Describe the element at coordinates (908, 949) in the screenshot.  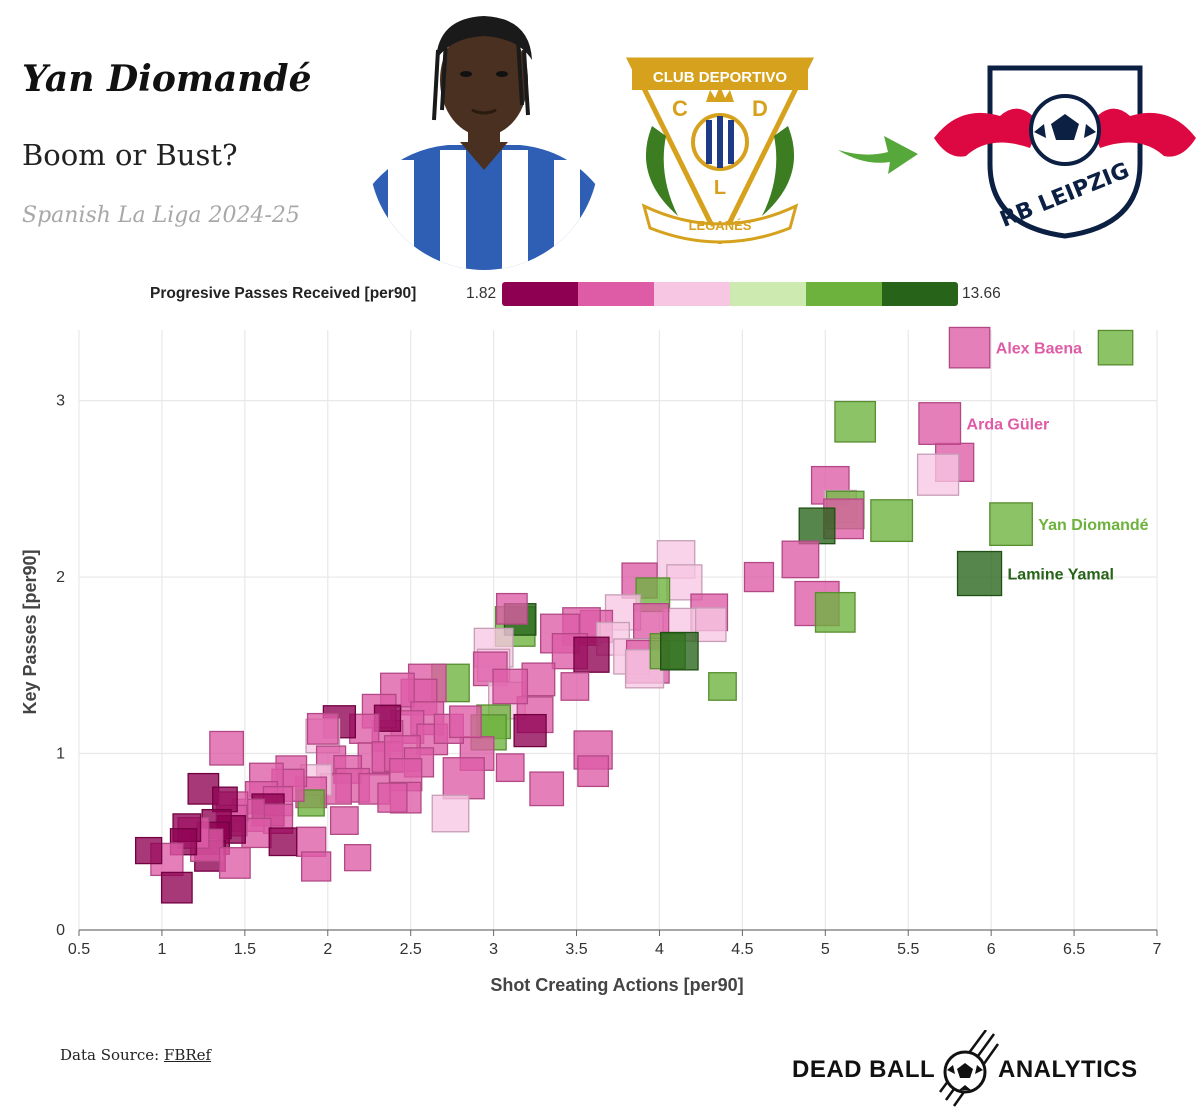
I see `x-tick-label: 5.5` at that location.